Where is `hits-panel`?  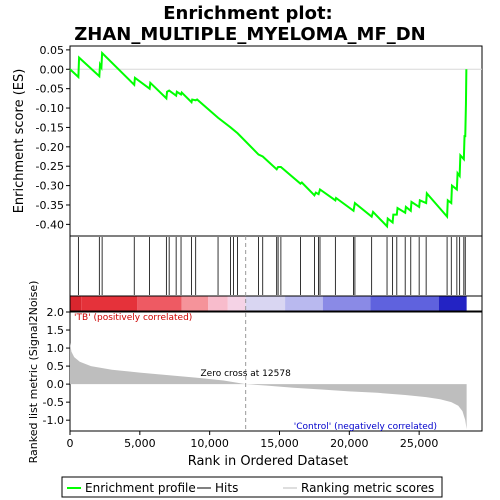 hits-panel is located at coordinates (276, 266).